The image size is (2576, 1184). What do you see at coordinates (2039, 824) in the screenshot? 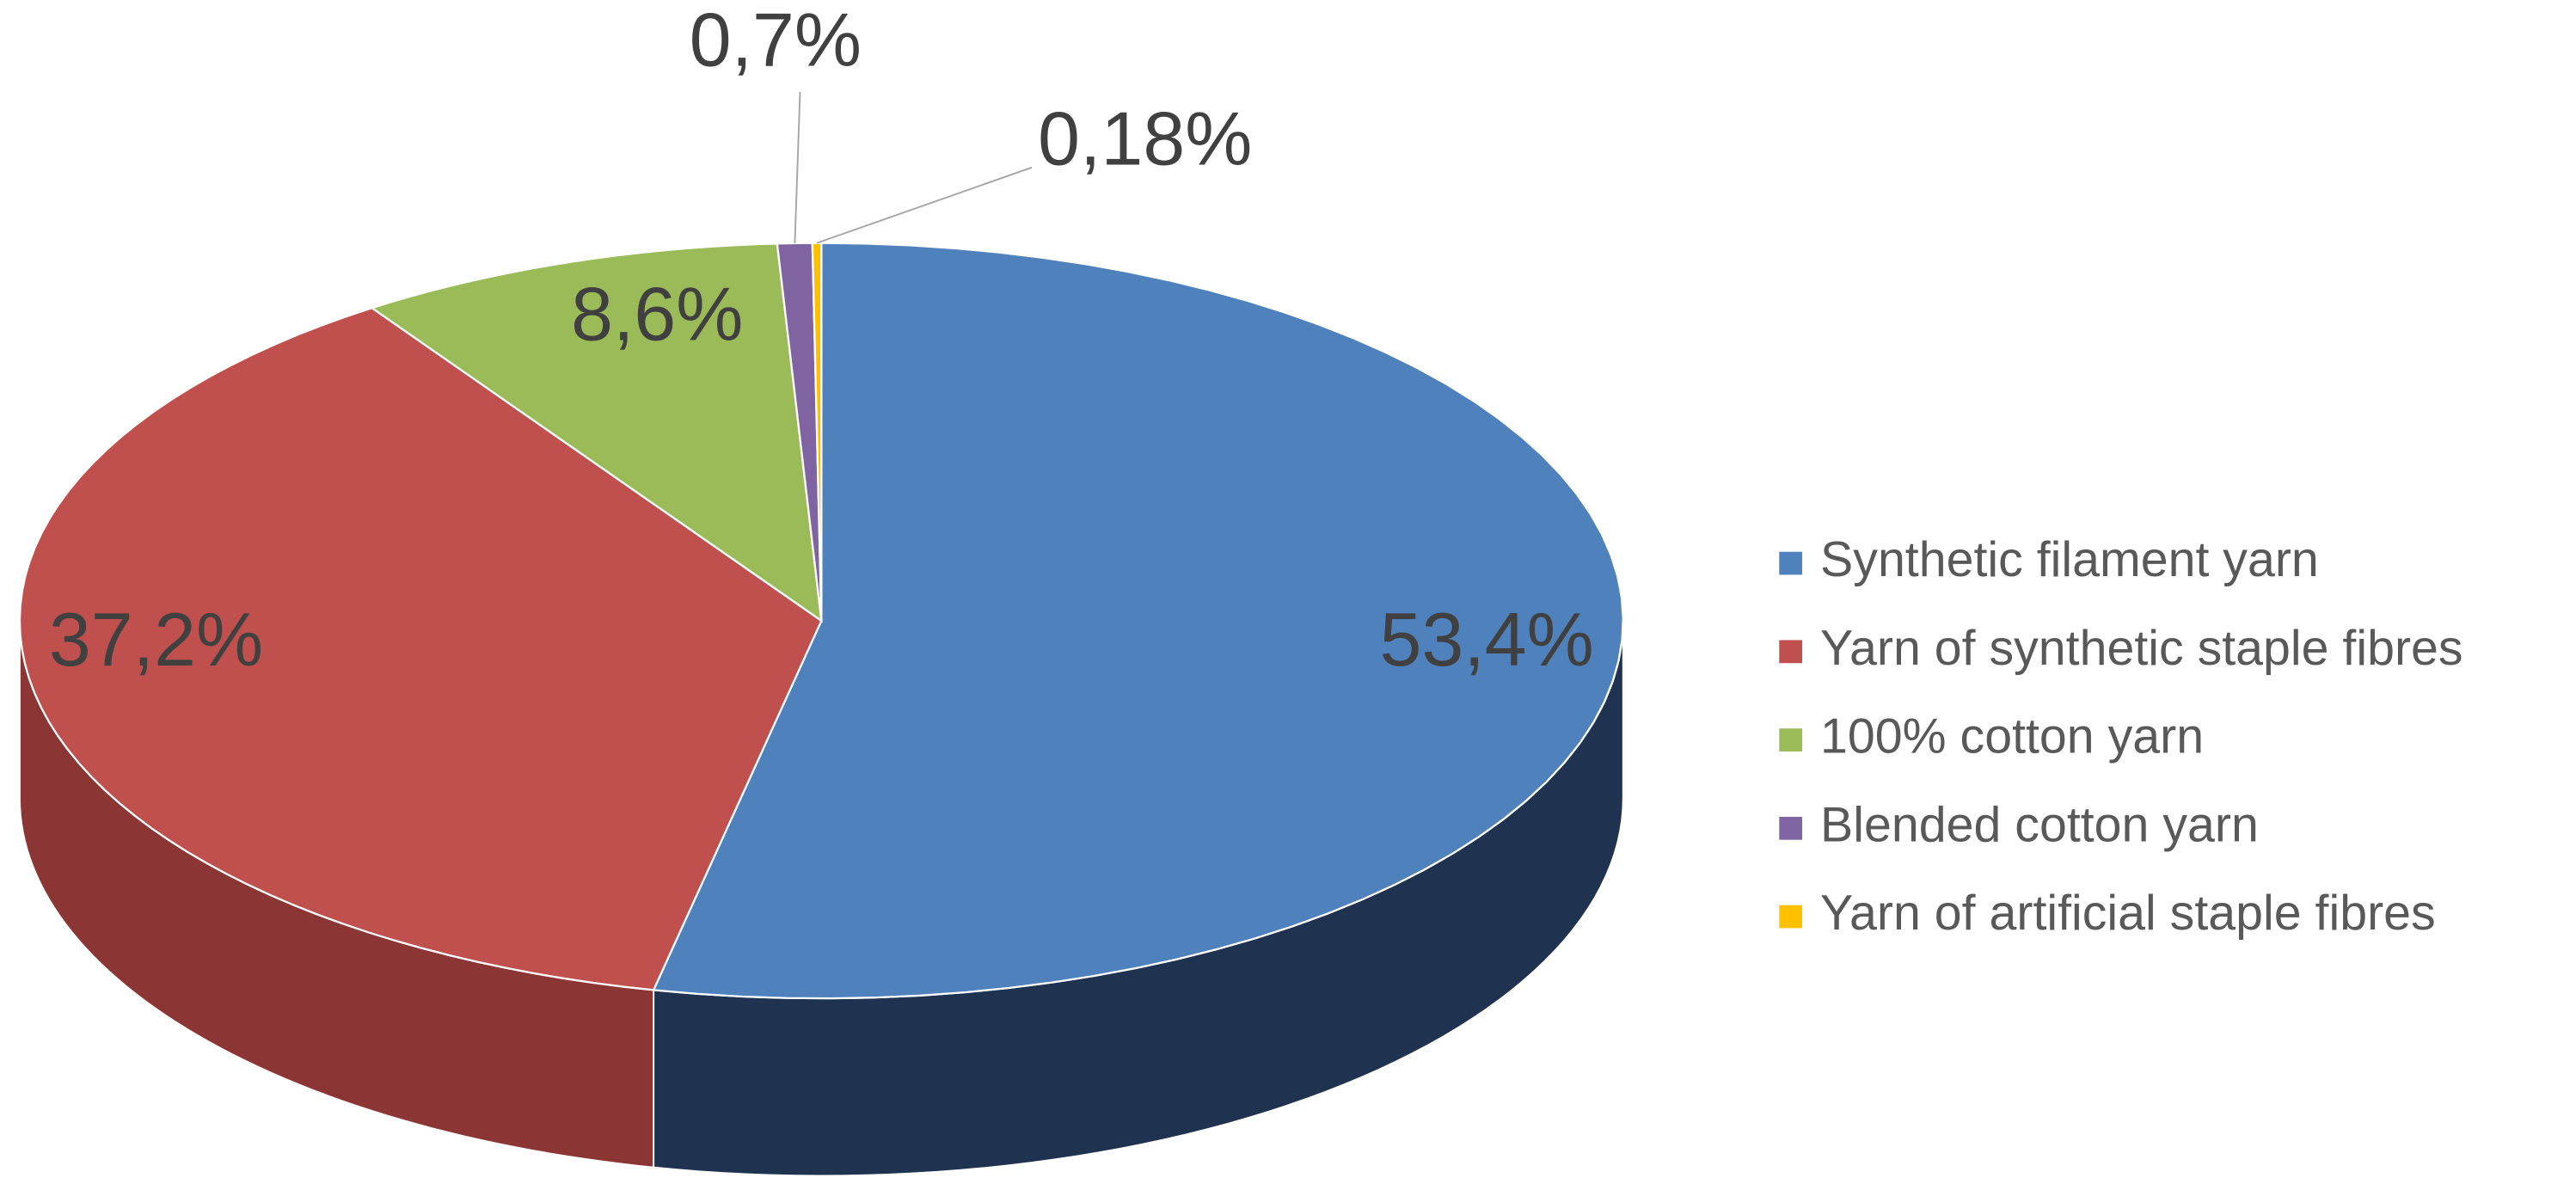
I see `legend-label: Blended cotton yarn` at bounding box center [2039, 824].